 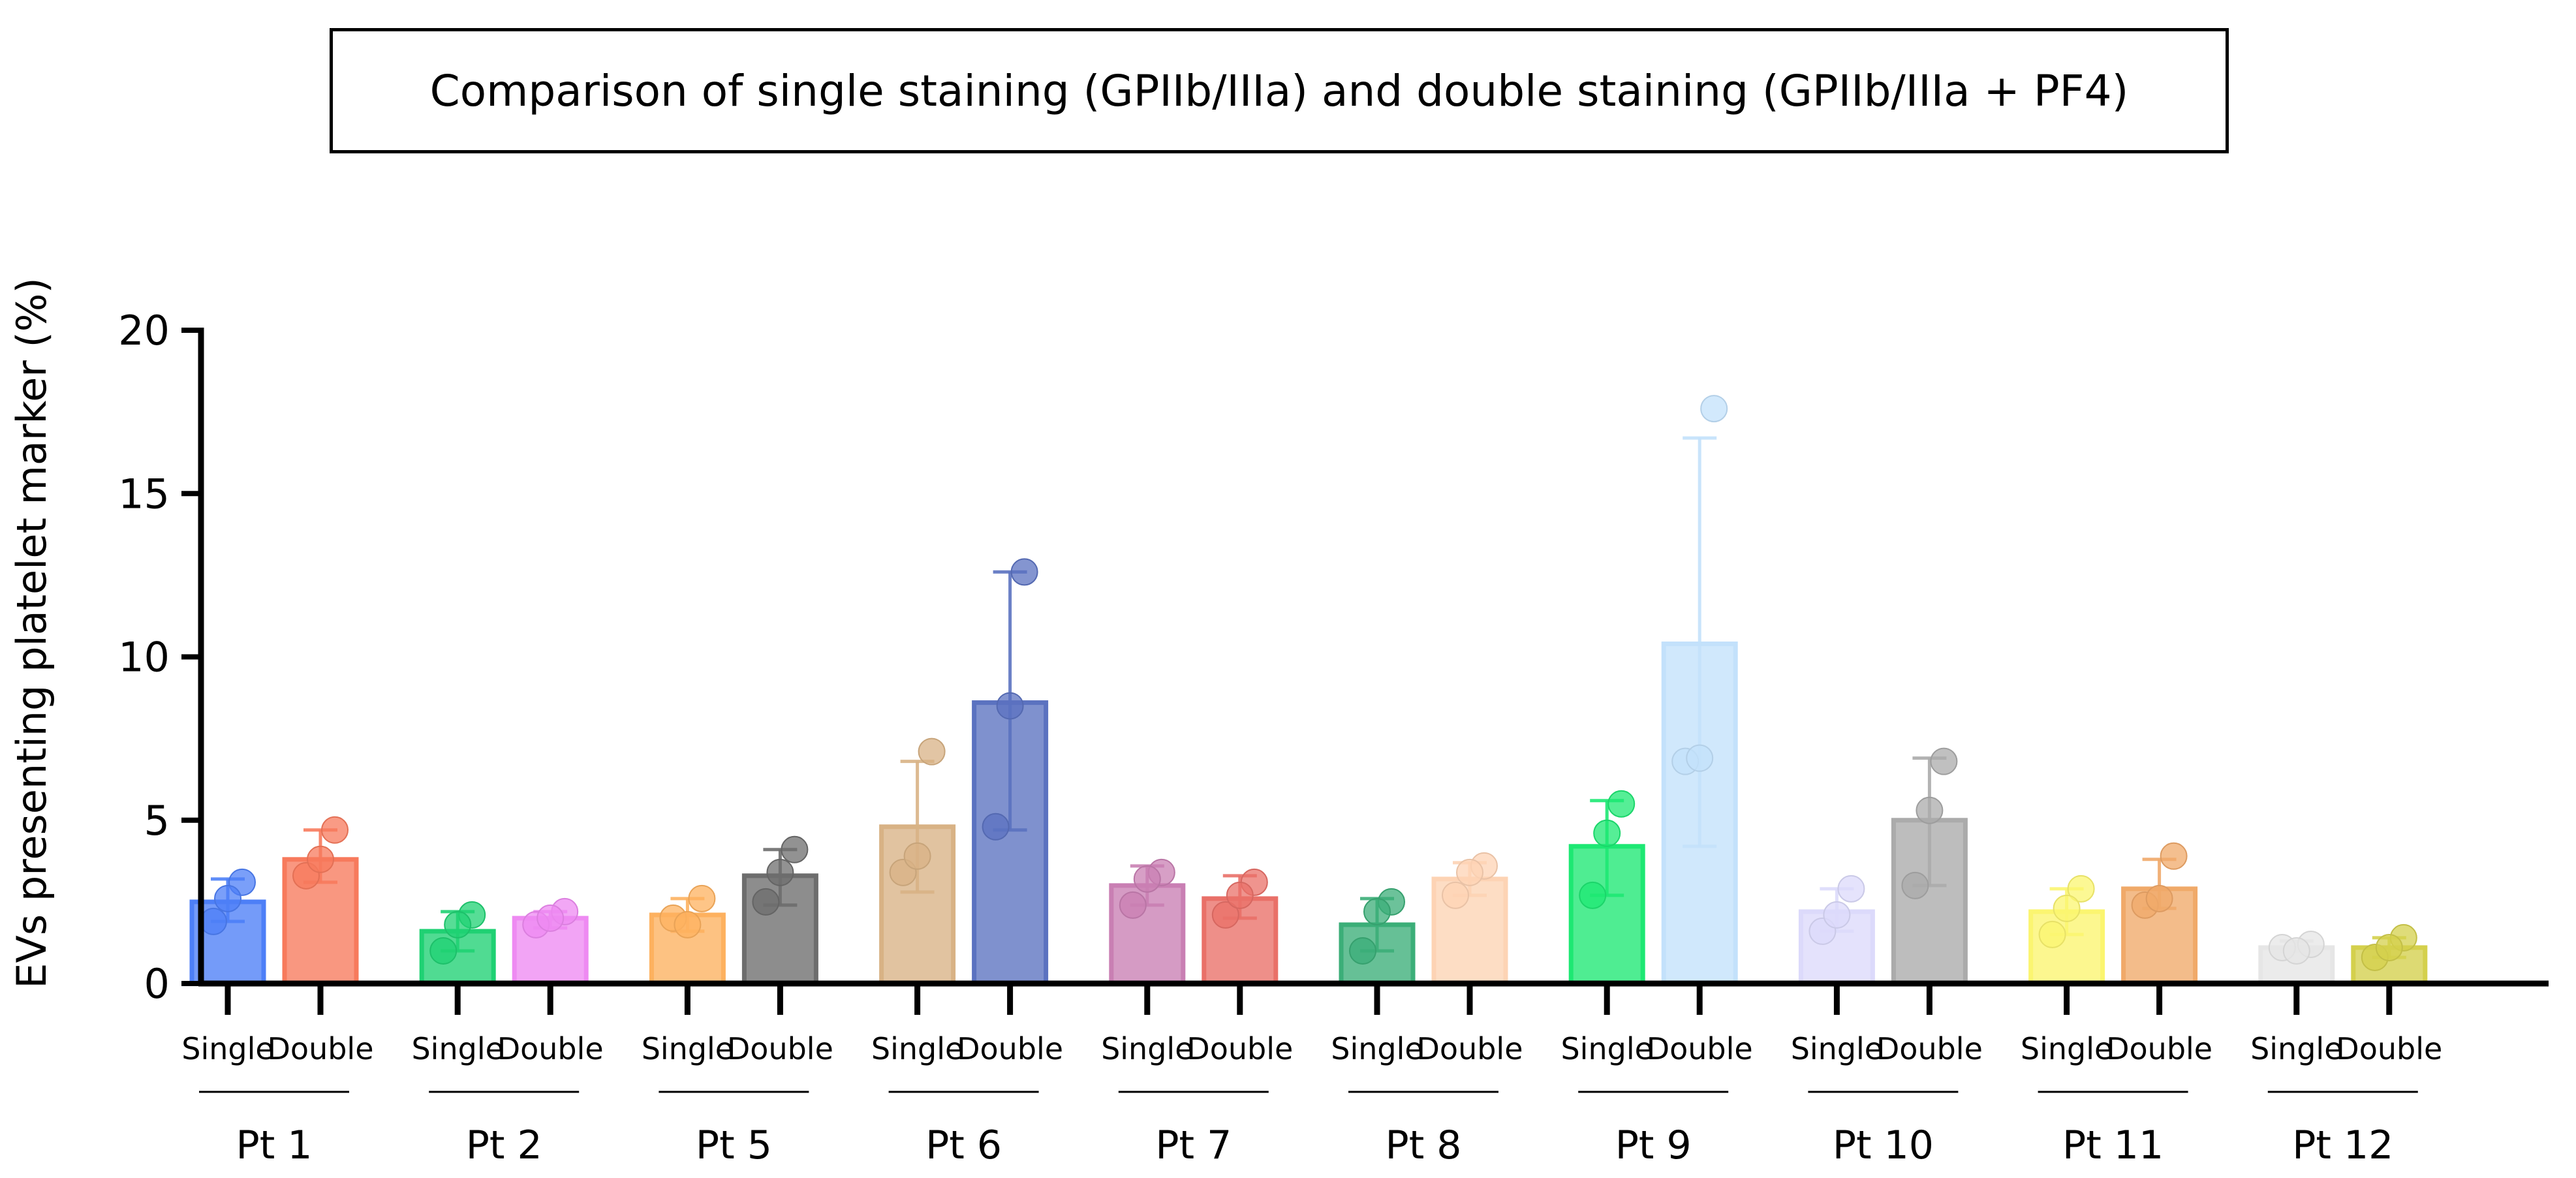 What do you see at coordinates (157, 984) in the screenshot?
I see `y-tick-label: 0` at bounding box center [157, 984].